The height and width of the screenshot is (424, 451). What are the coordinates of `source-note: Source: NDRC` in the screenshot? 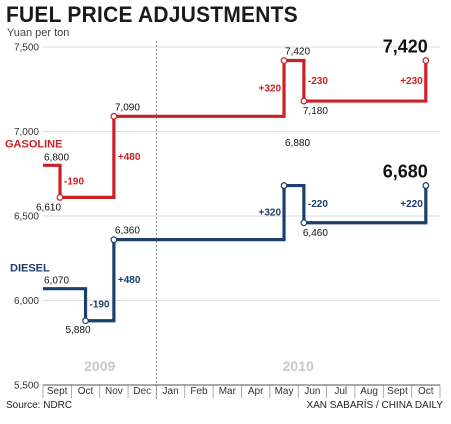 It's located at (39, 405).